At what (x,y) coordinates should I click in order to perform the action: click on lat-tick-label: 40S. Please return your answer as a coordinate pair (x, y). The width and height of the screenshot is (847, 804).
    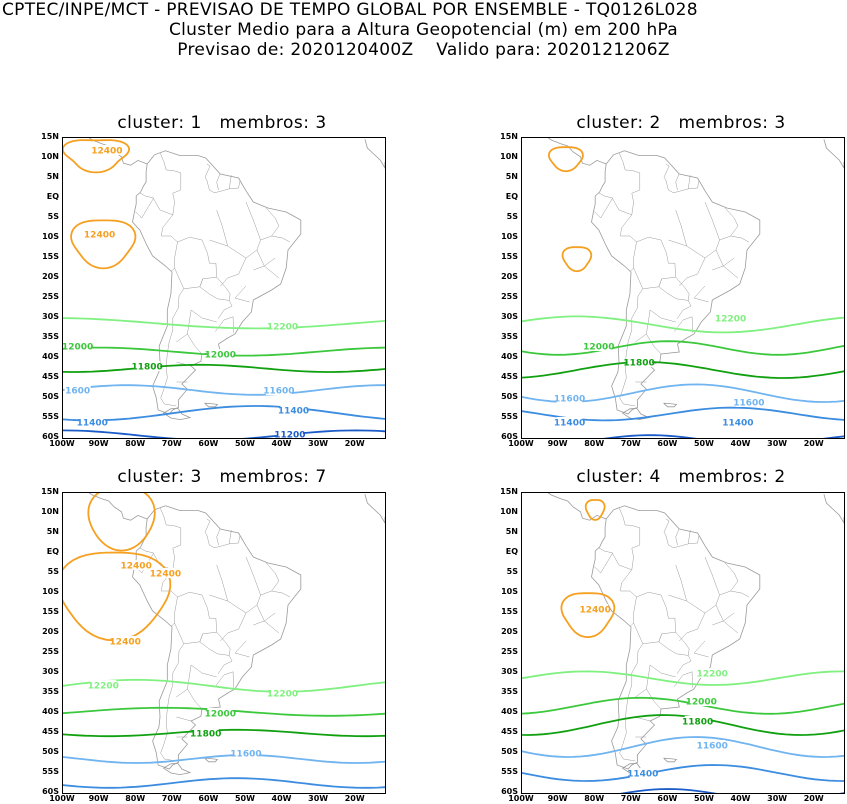
    Looking at the image, I should click on (509, 711).